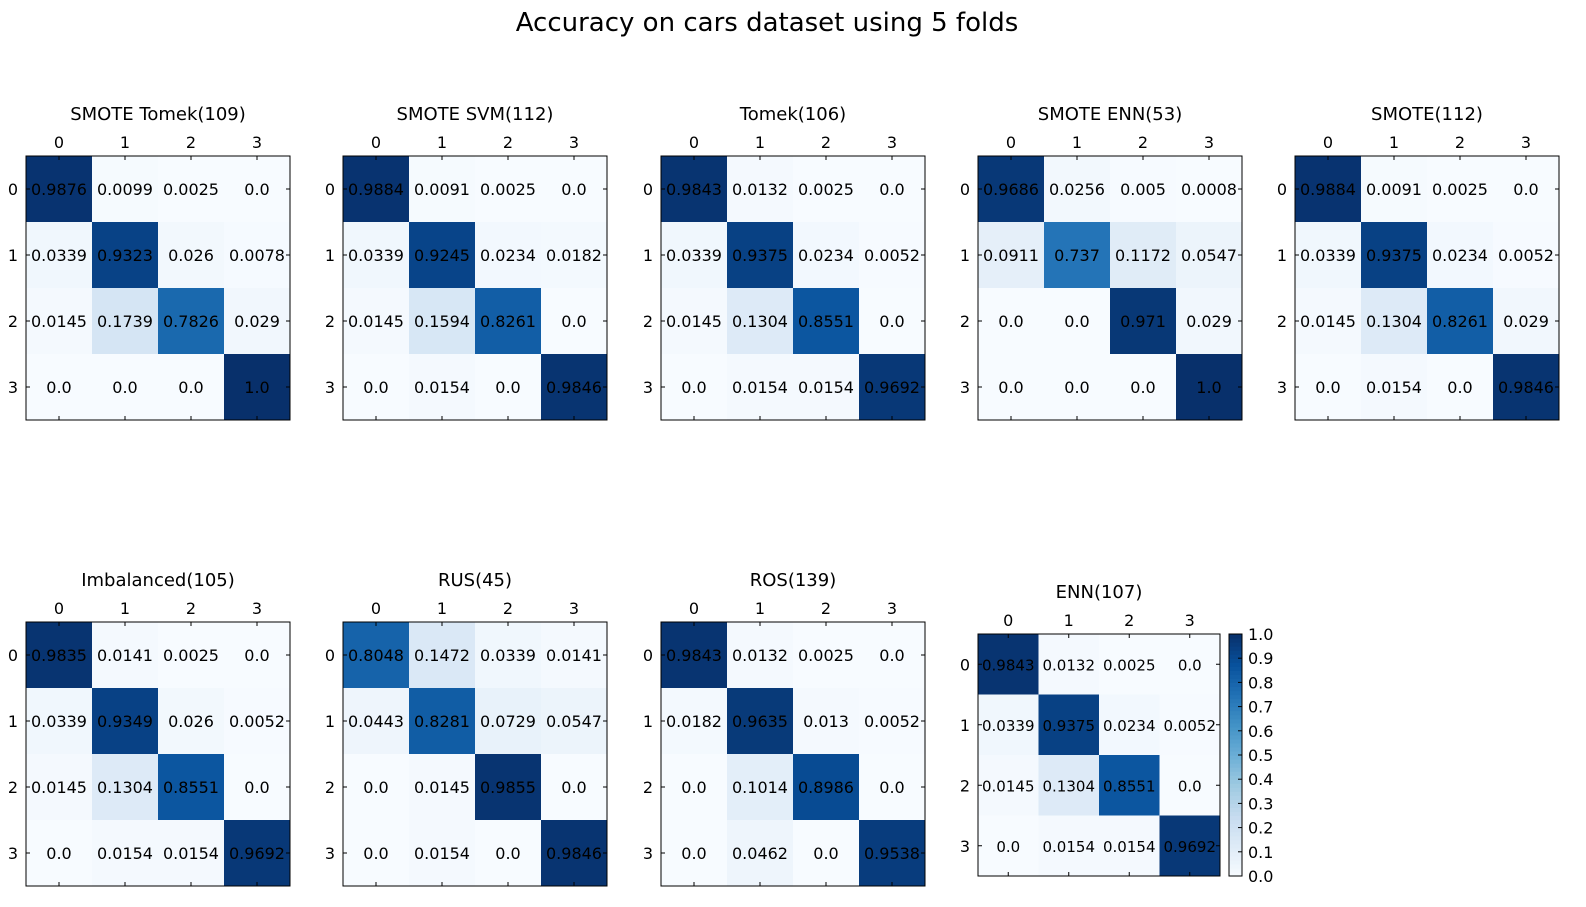  I want to click on colorbar-tick-label: 0.2, so click(1260, 828).